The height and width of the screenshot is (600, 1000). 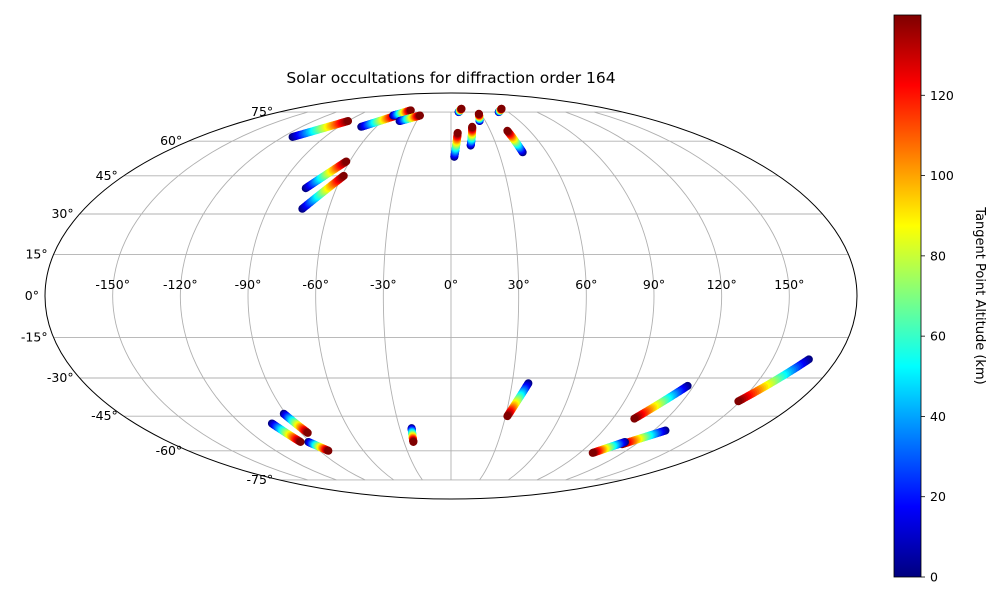 I want to click on longitude-tick-label: 90°, so click(x=654, y=284).